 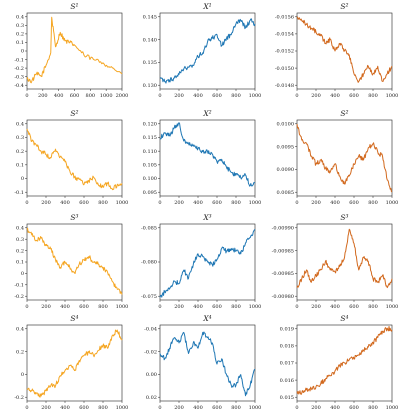 What do you see at coordinates (287, 381) in the screenshot?
I see `y-tick-label: 0.016` at bounding box center [287, 381].